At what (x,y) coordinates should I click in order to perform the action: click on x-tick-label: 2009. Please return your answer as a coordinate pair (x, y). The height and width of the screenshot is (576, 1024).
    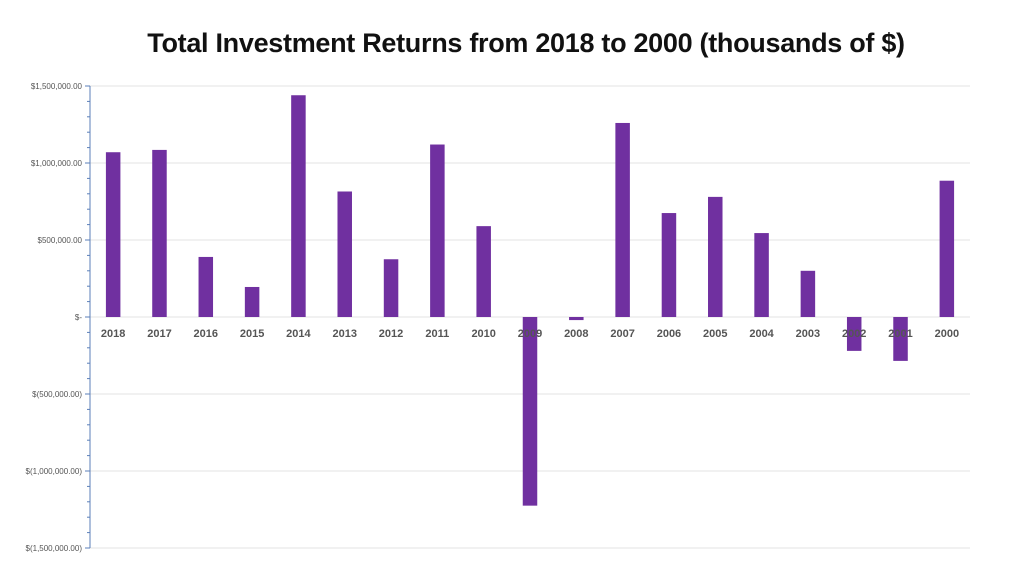
    Looking at the image, I should click on (530, 334).